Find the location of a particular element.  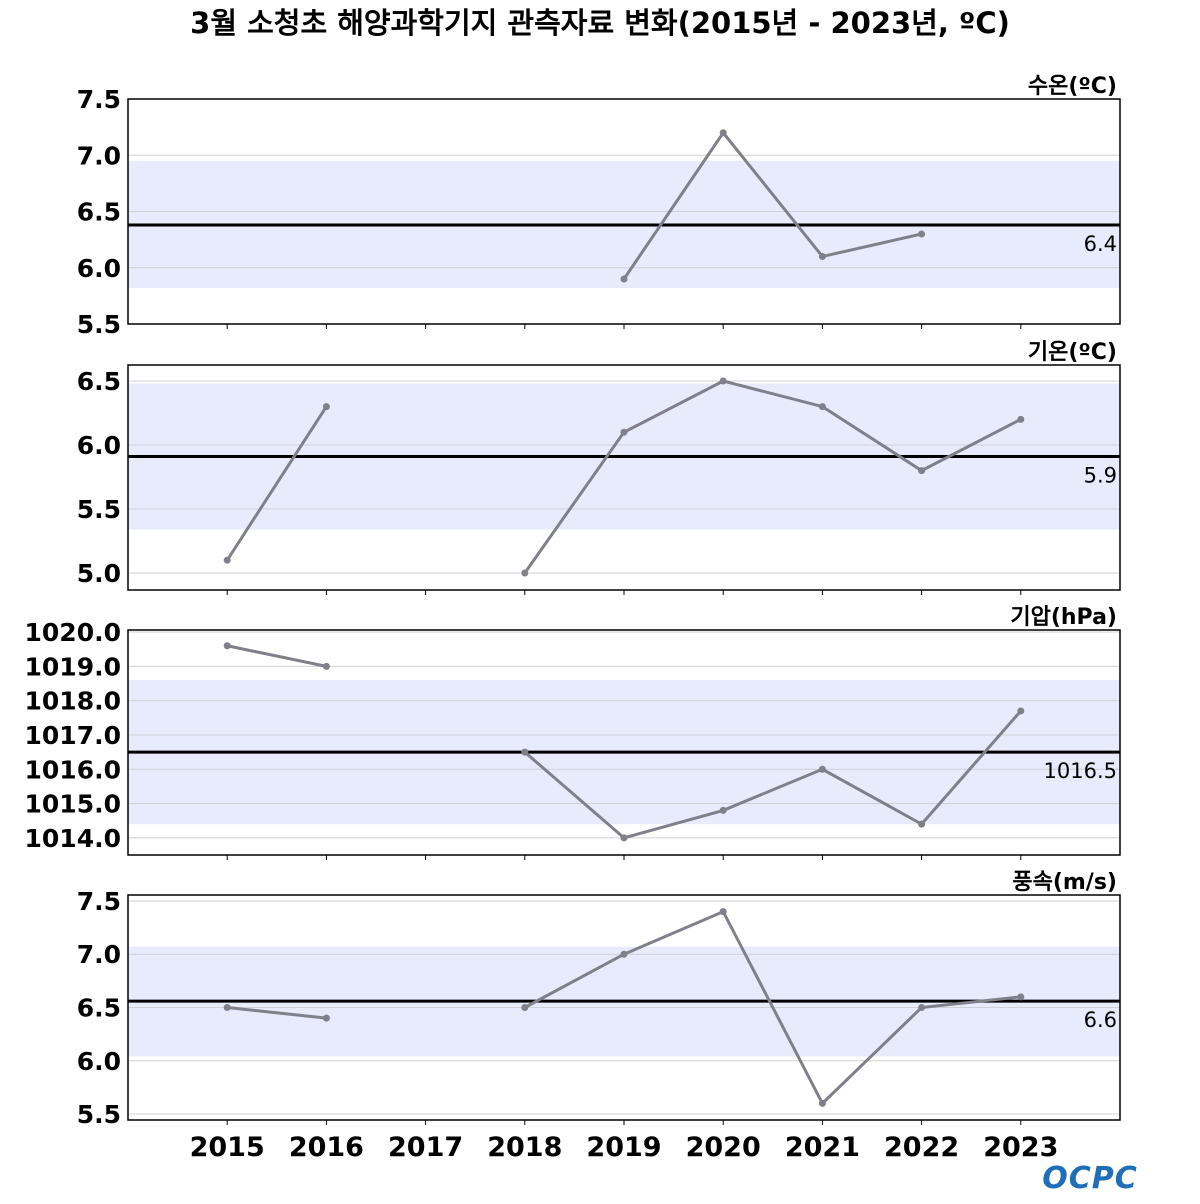

logo-text: OCPC is located at coordinates (1090, 1178).